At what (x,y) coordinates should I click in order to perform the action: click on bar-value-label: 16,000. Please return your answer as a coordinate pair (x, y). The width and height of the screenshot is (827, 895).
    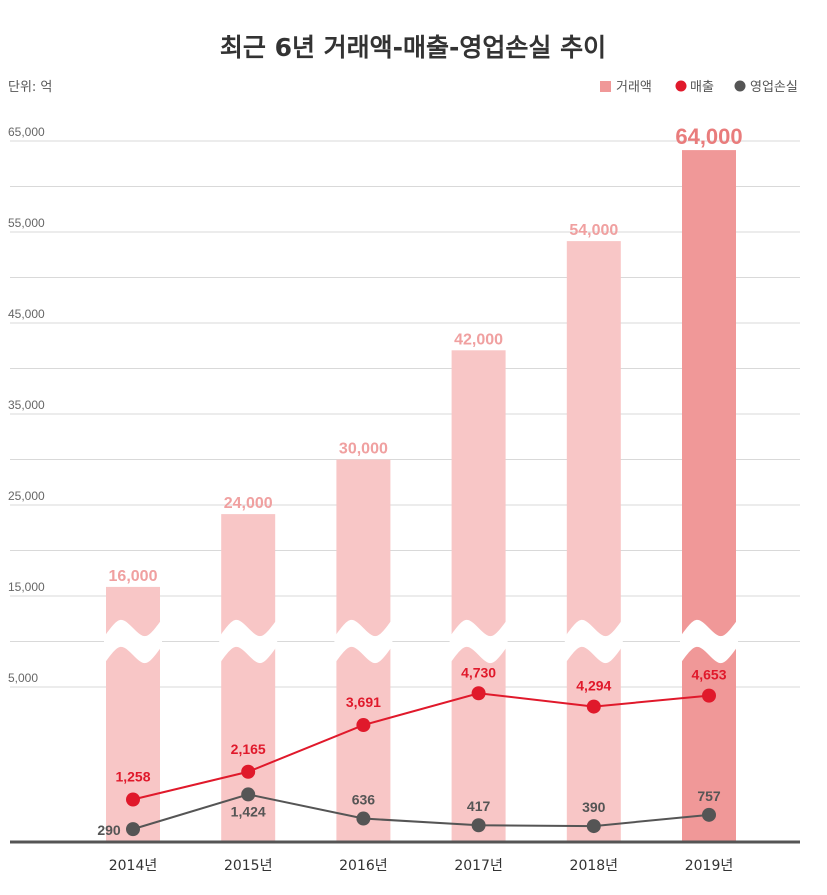
    Looking at the image, I should click on (133, 576).